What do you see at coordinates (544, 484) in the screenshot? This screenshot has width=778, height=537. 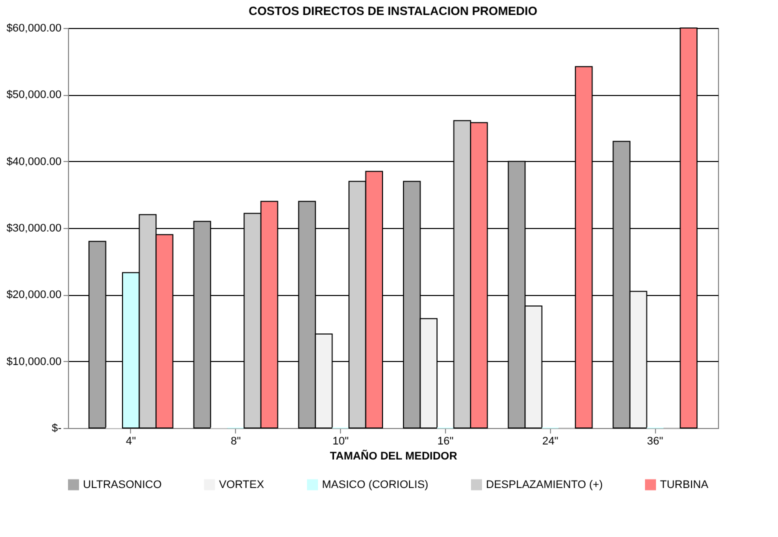 I see `legend-label: DESPLAZAMIENTO (+)` at bounding box center [544, 484].